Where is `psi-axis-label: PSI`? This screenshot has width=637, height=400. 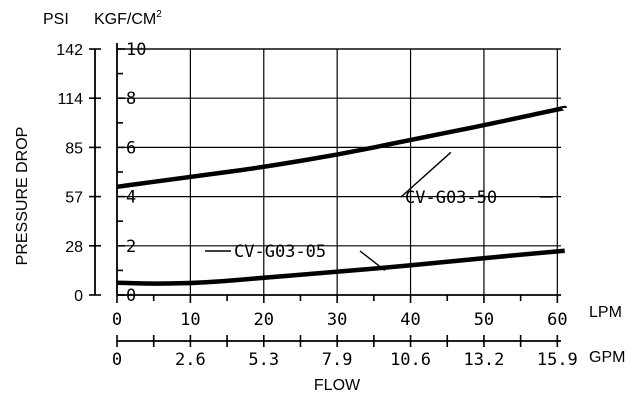
psi-axis-label: PSI is located at coordinates (56, 19).